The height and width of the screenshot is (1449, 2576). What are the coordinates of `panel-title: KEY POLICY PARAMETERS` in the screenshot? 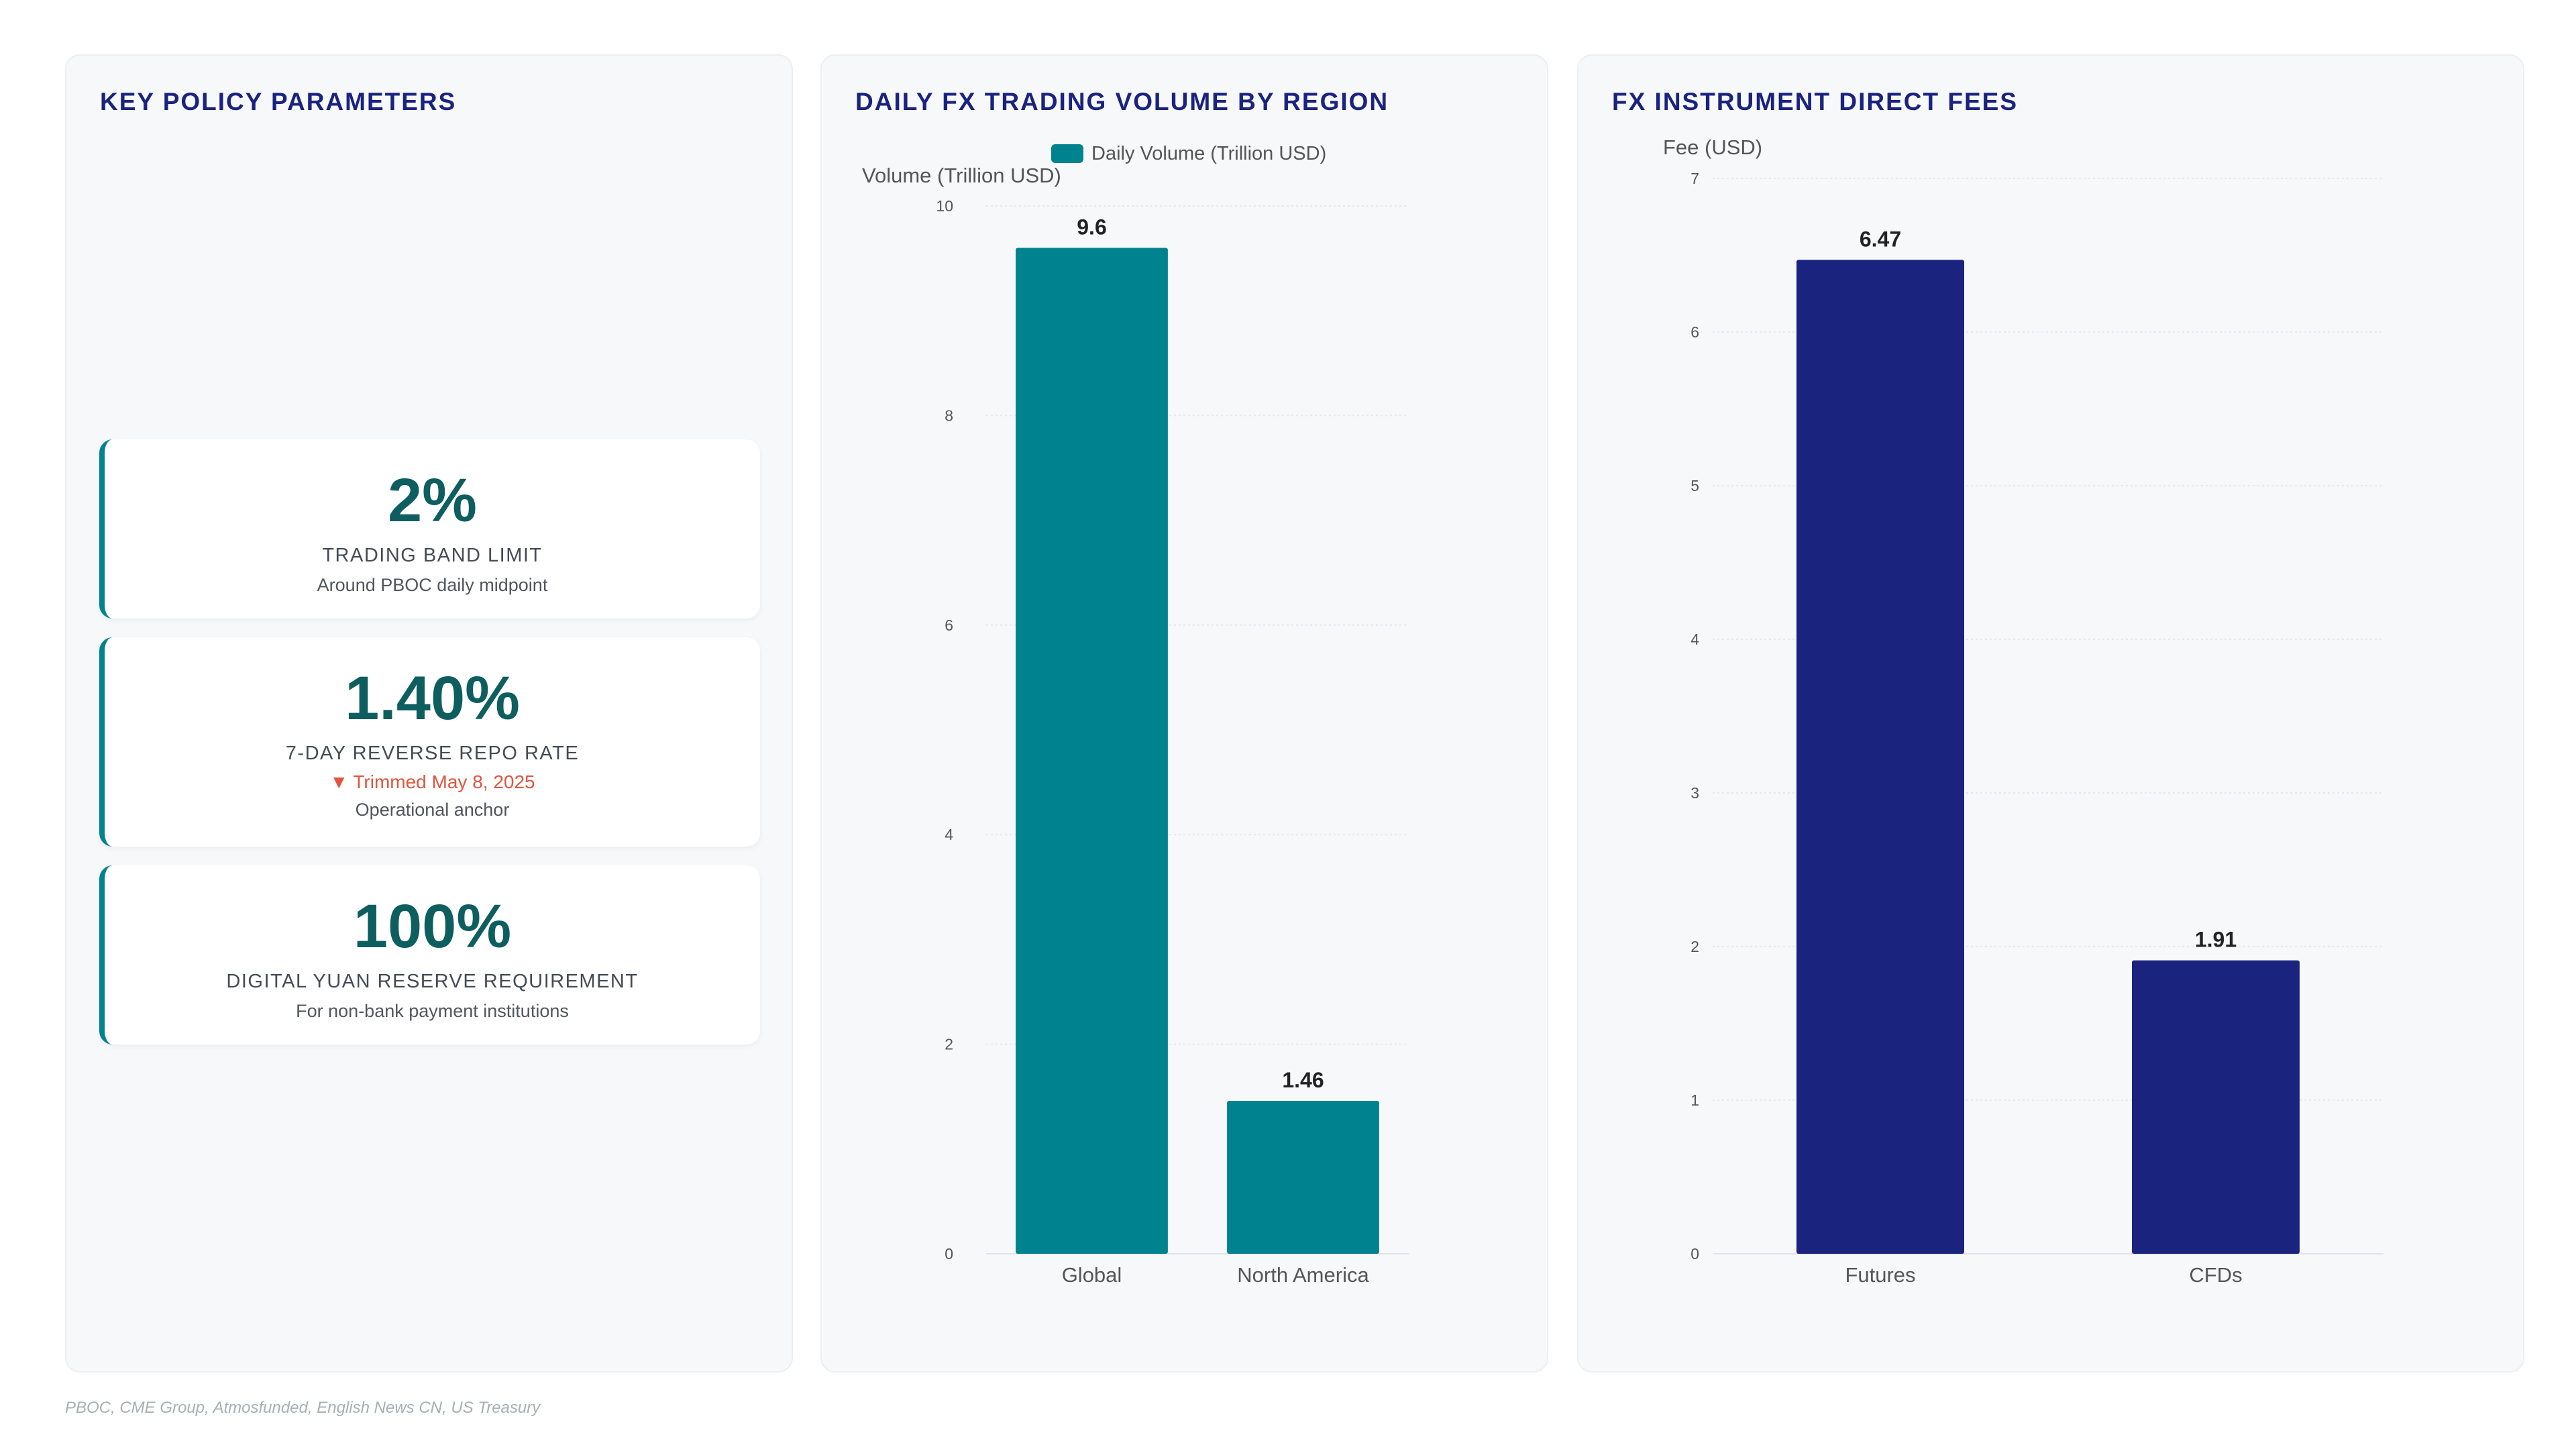 It's located at (278, 101).